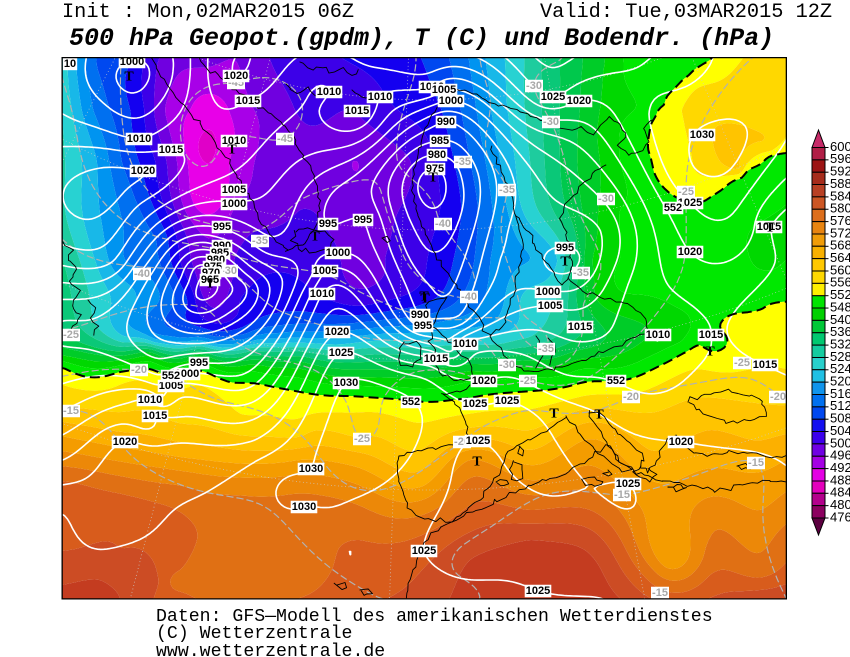 Image resolution: width=850 pixels, height=657 pixels. I want to click on svg-text: 568, so click(840, 245).